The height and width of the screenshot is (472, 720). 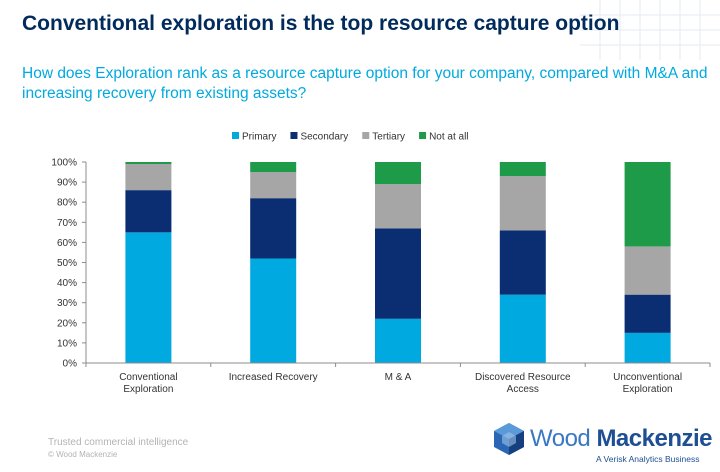 What do you see at coordinates (523, 389) in the screenshot?
I see `x-tick-label: Access` at bounding box center [523, 389].